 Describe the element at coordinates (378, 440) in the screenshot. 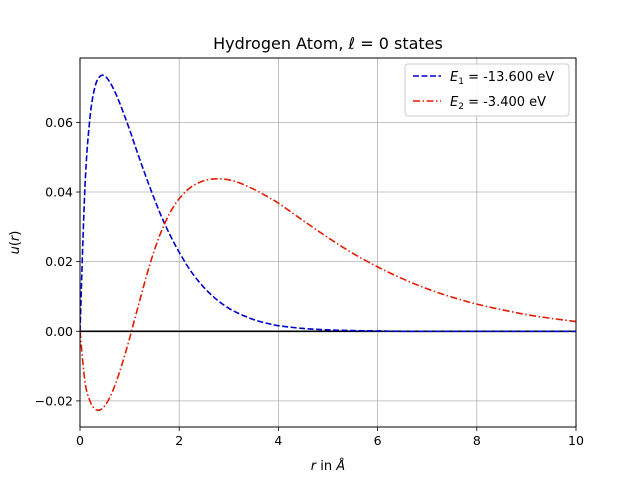

I see `x-tick-label: 6` at that location.